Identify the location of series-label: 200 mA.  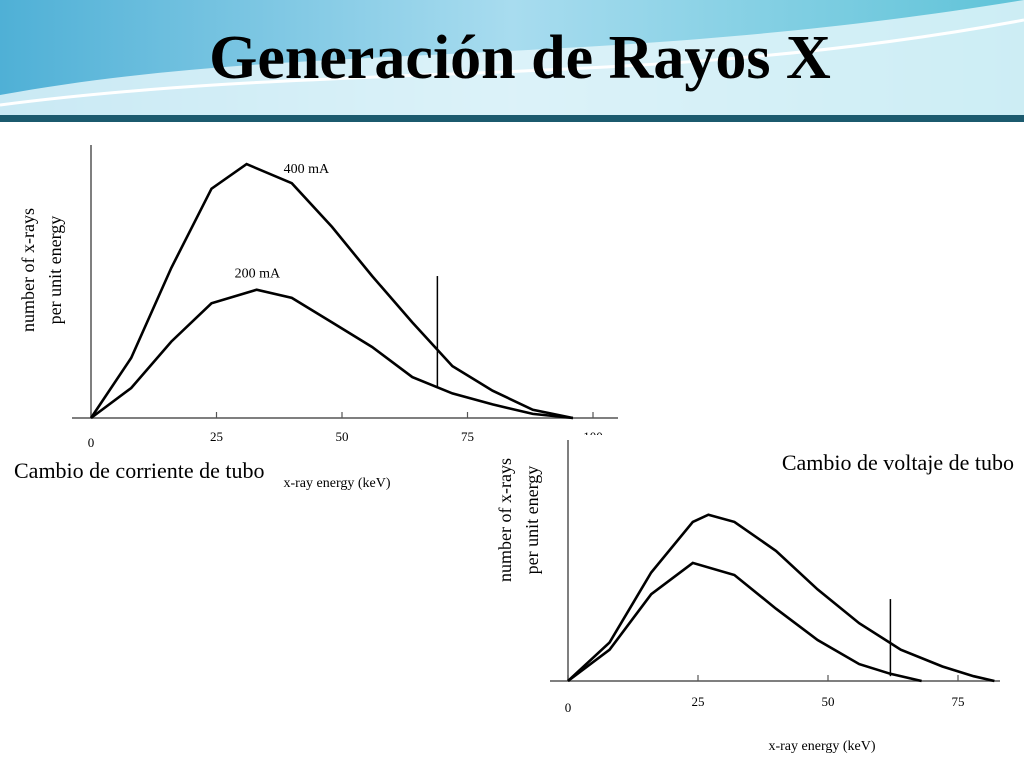
(258, 274).